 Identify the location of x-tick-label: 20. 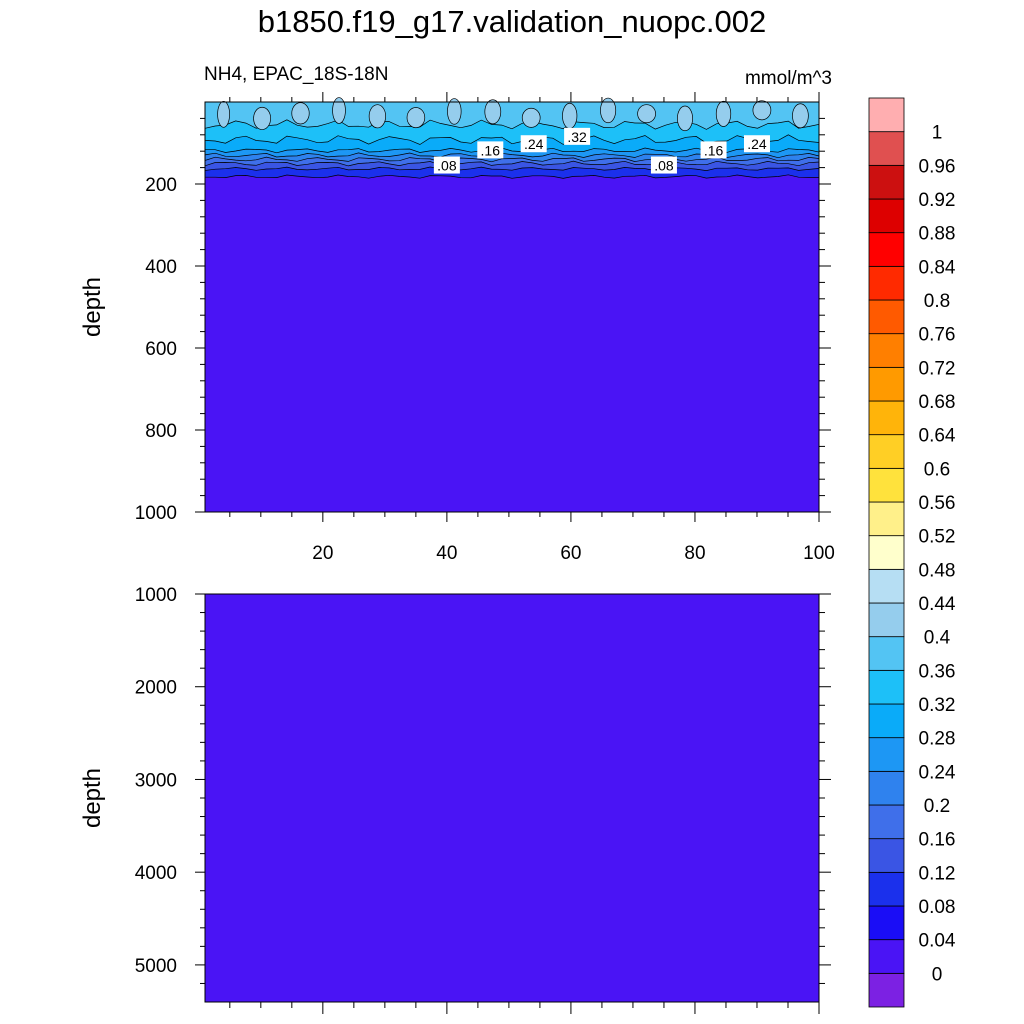
(322, 553).